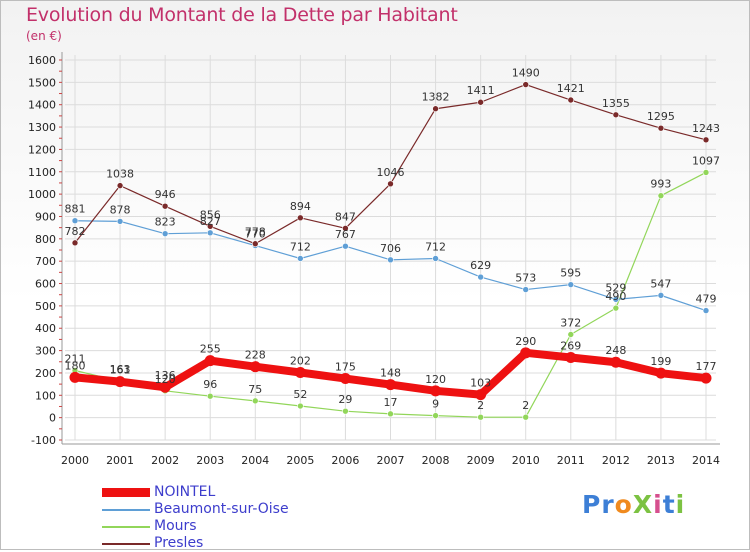 Image resolution: width=750 pixels, height=552 pixels. I want to click on data-label-nointel: 180, so click(75, 365).